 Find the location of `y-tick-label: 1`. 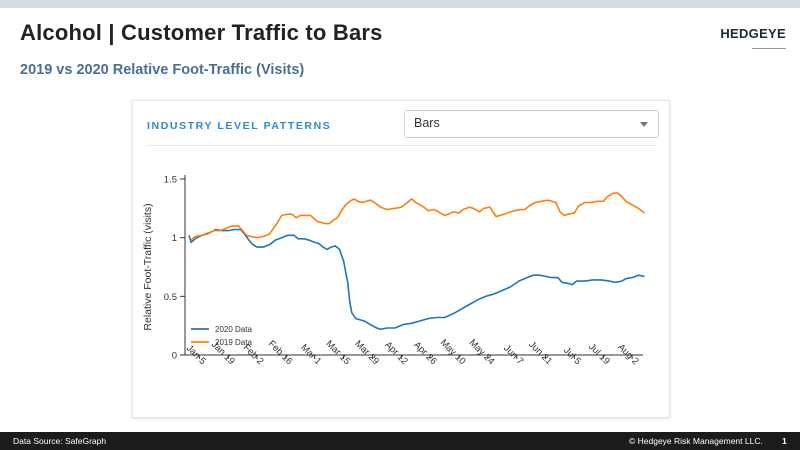

y-tick-label: 1 is located at coordinates (174, 238).